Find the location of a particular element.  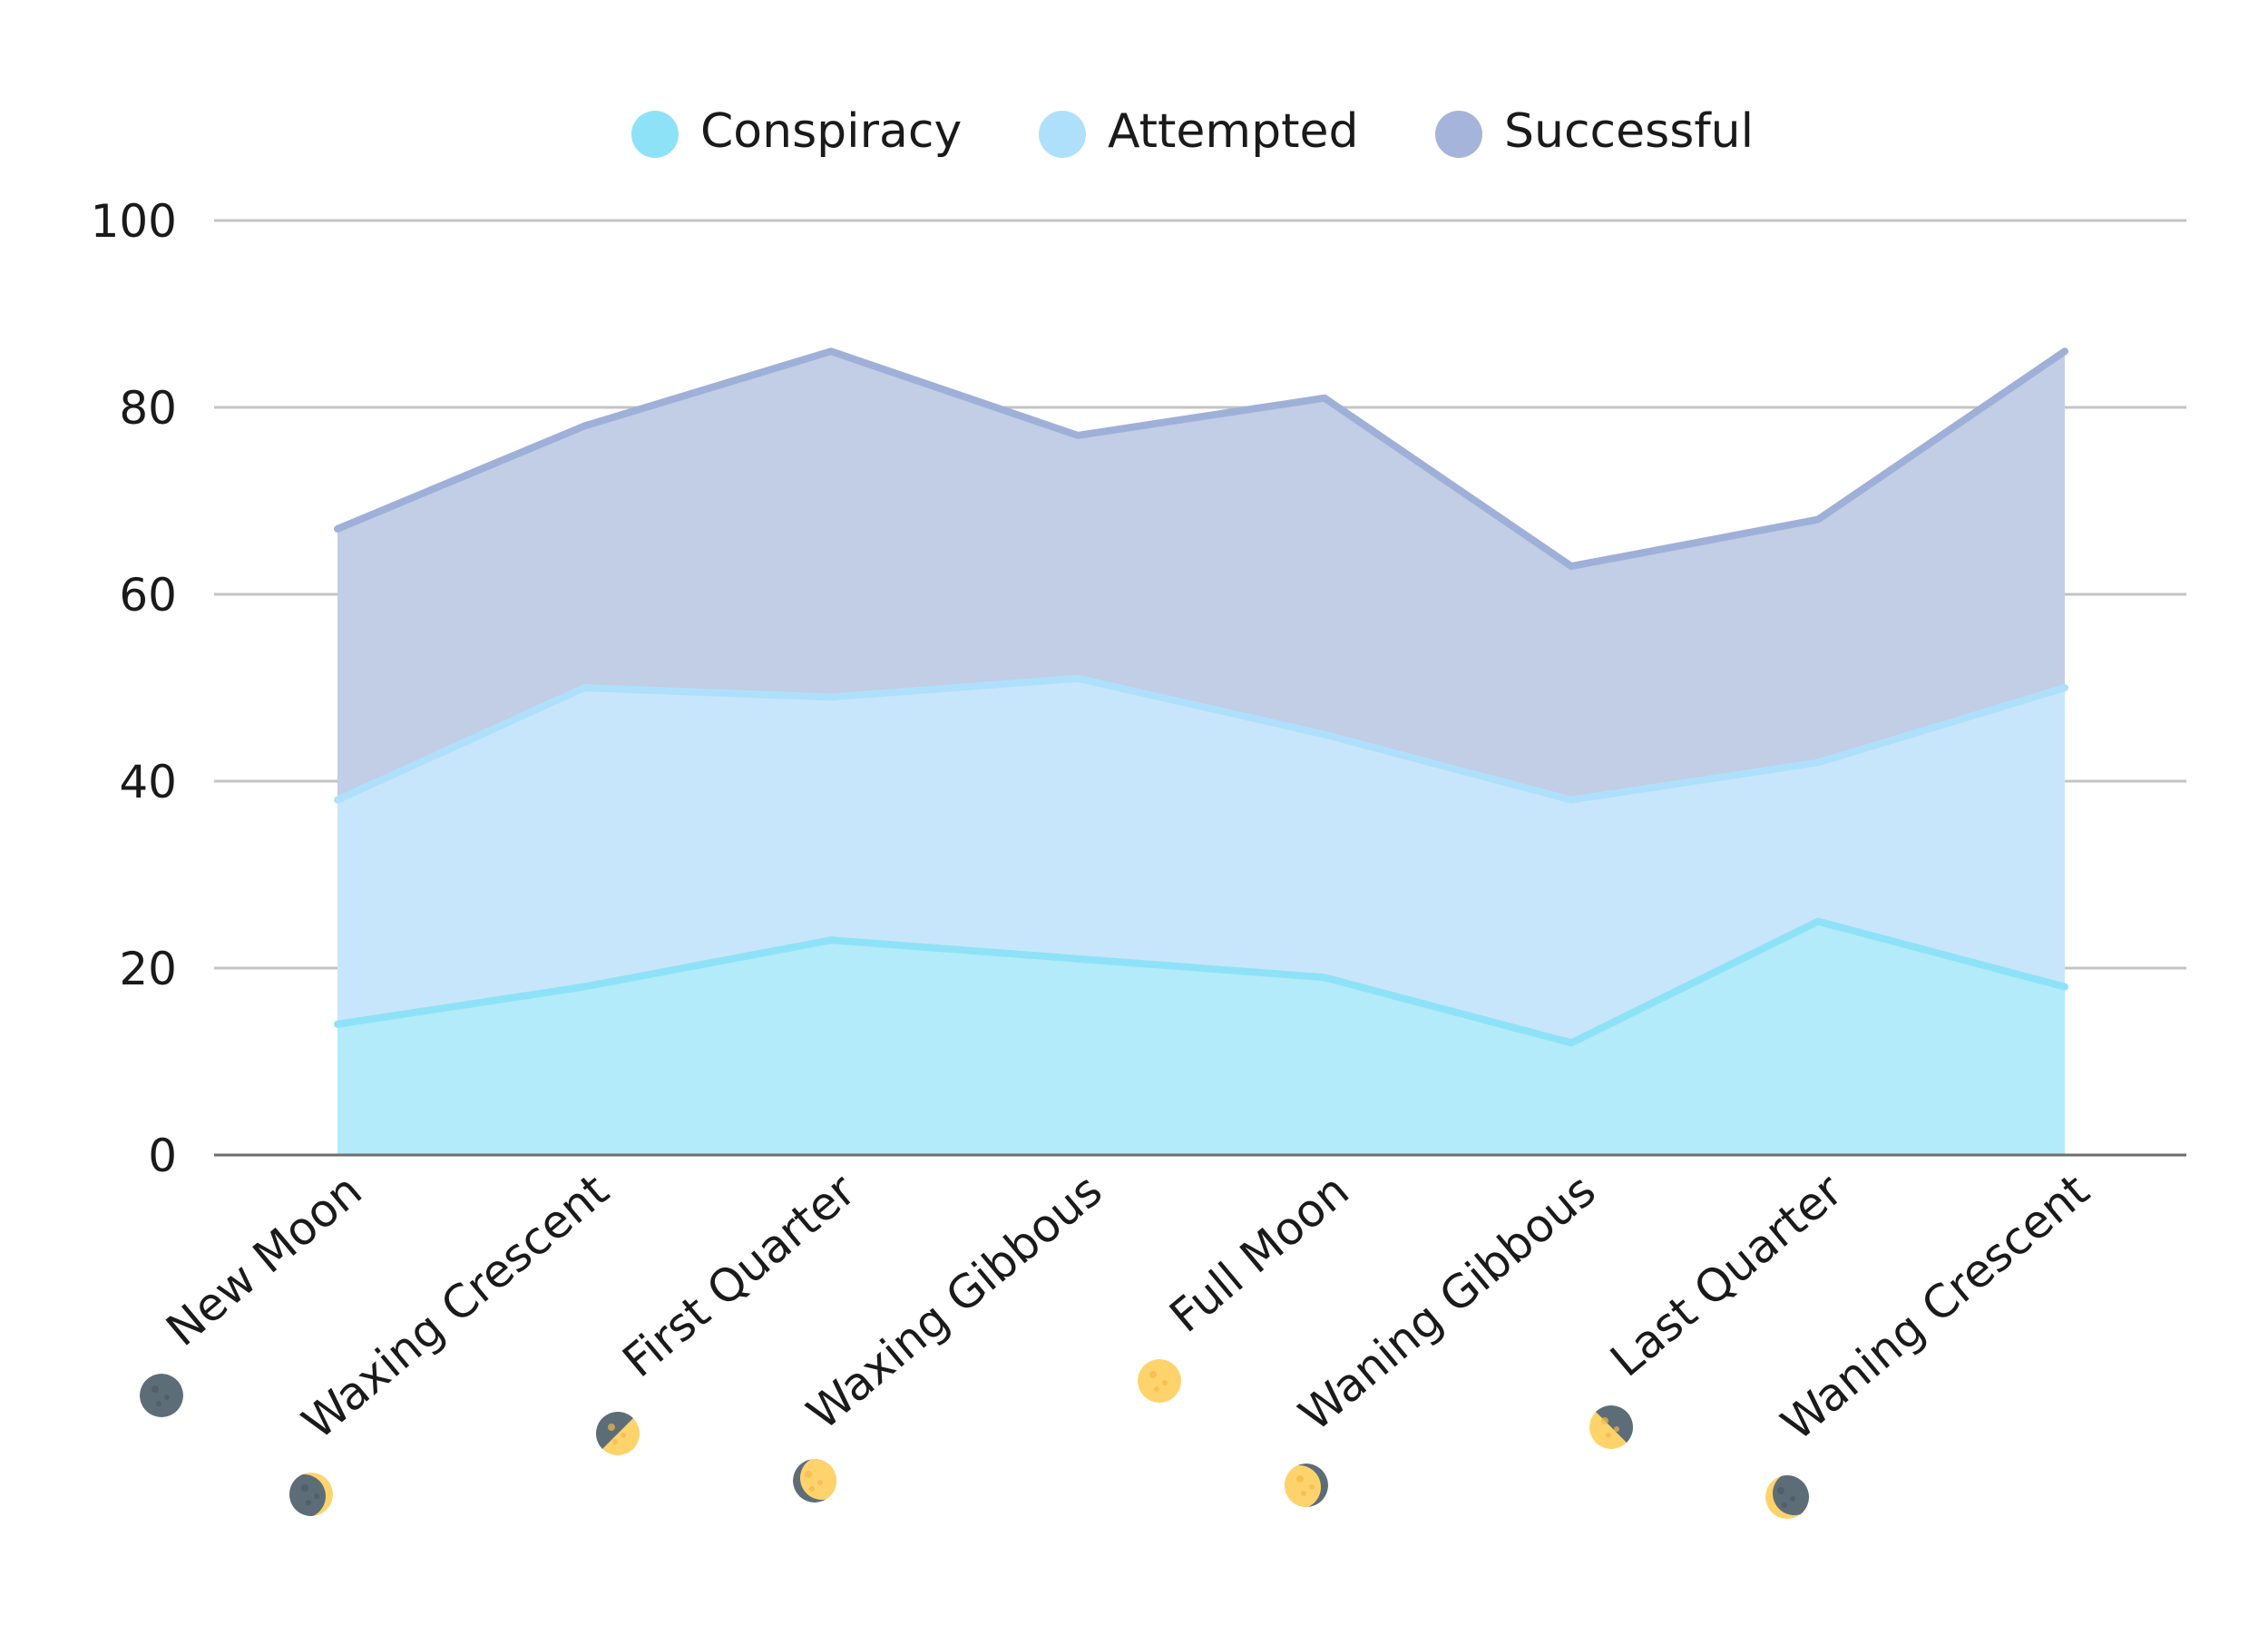

y-tick-label-60: 60 is located at coordinates (148, 595).